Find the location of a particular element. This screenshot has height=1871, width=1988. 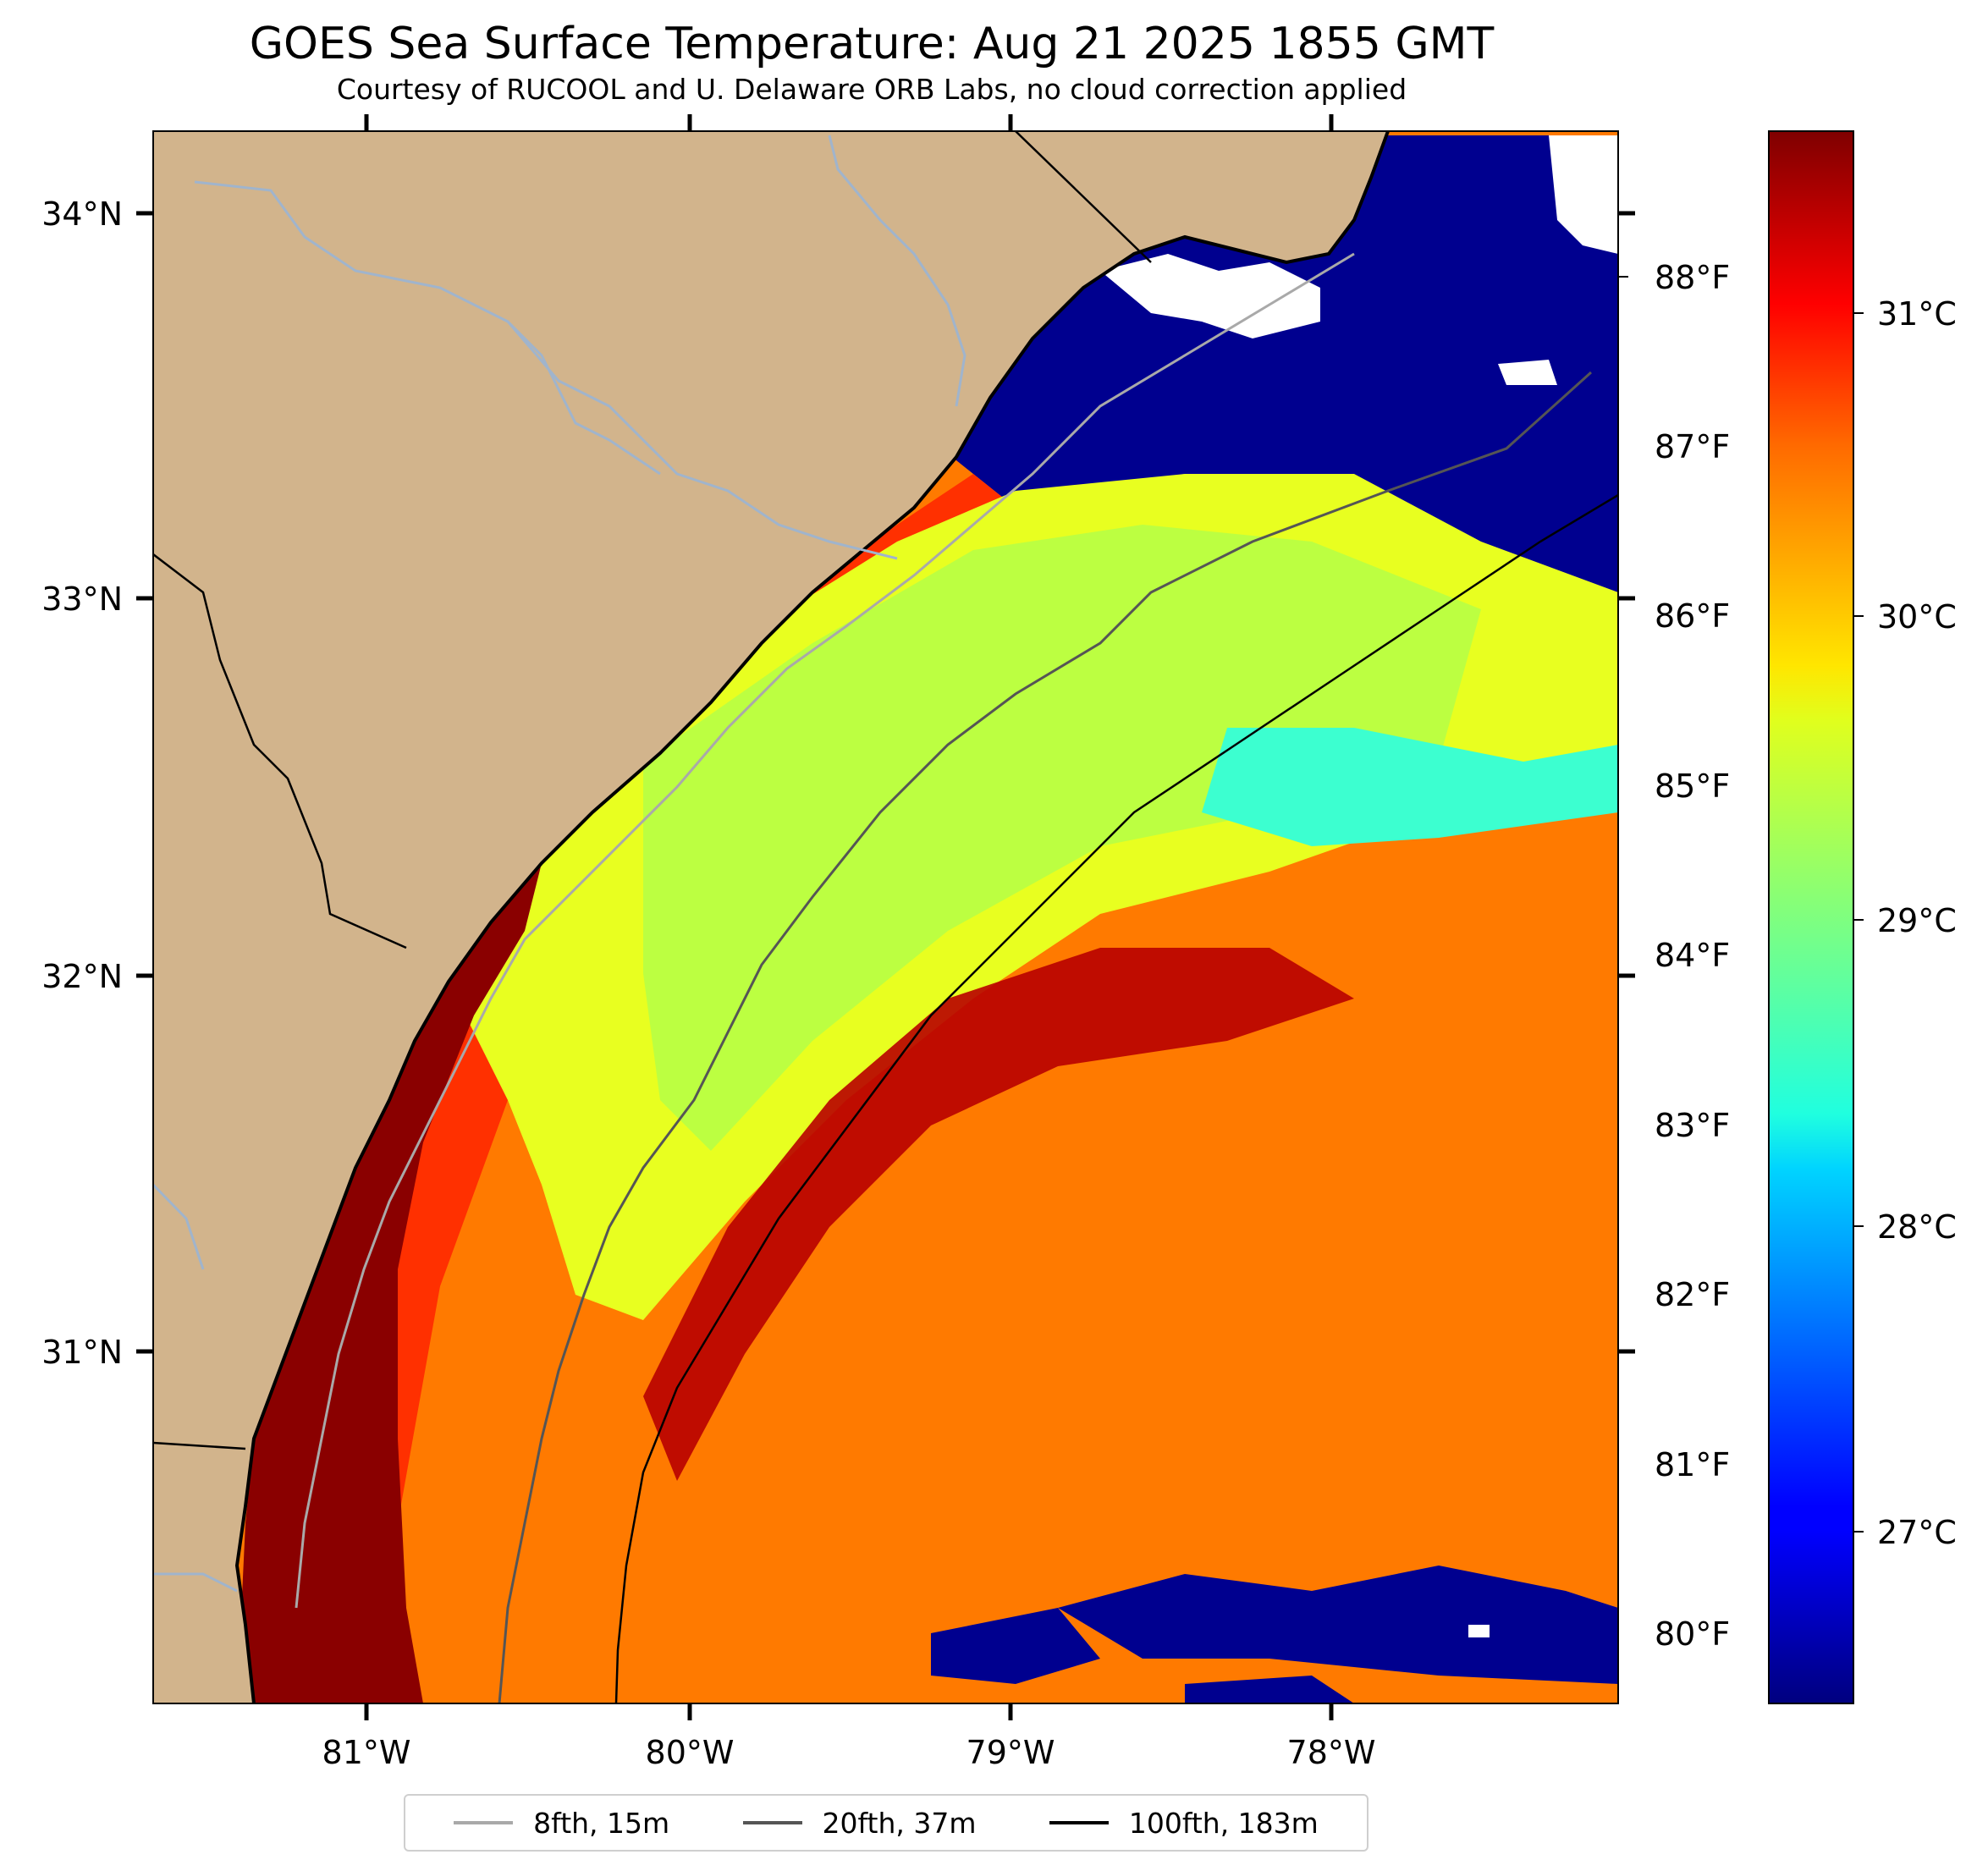

legend-label-20fth: 20fth, 37m is located at coordinates (899, 1823).